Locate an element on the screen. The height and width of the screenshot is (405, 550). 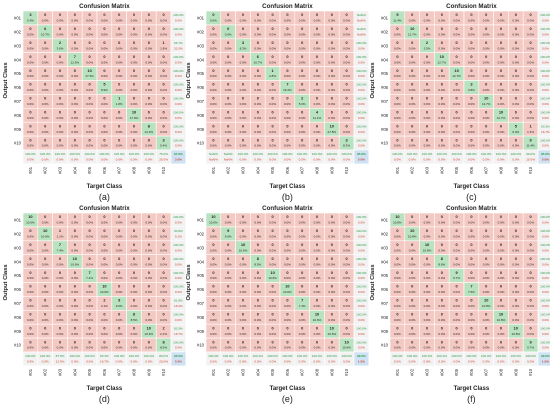
cell-percent: 10.6% is located at coordinates (346, 348).